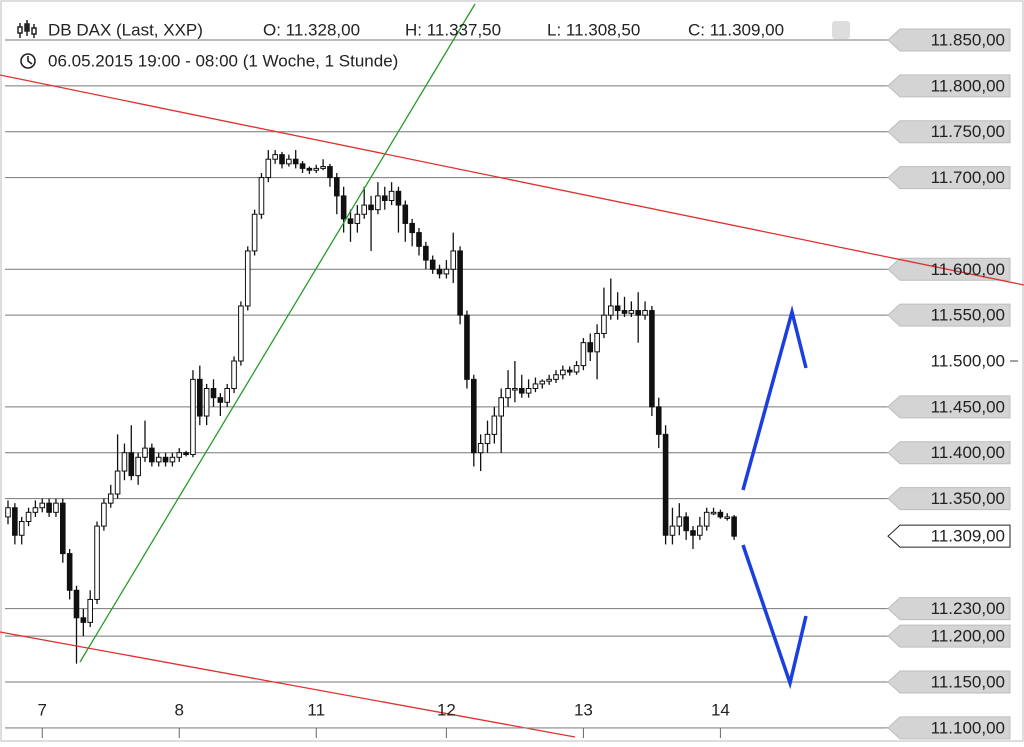 Image resolution: width=1024 pixels, height=747 pixels. I want to click on last-price-label: 11.309,00, so click(968, 536).